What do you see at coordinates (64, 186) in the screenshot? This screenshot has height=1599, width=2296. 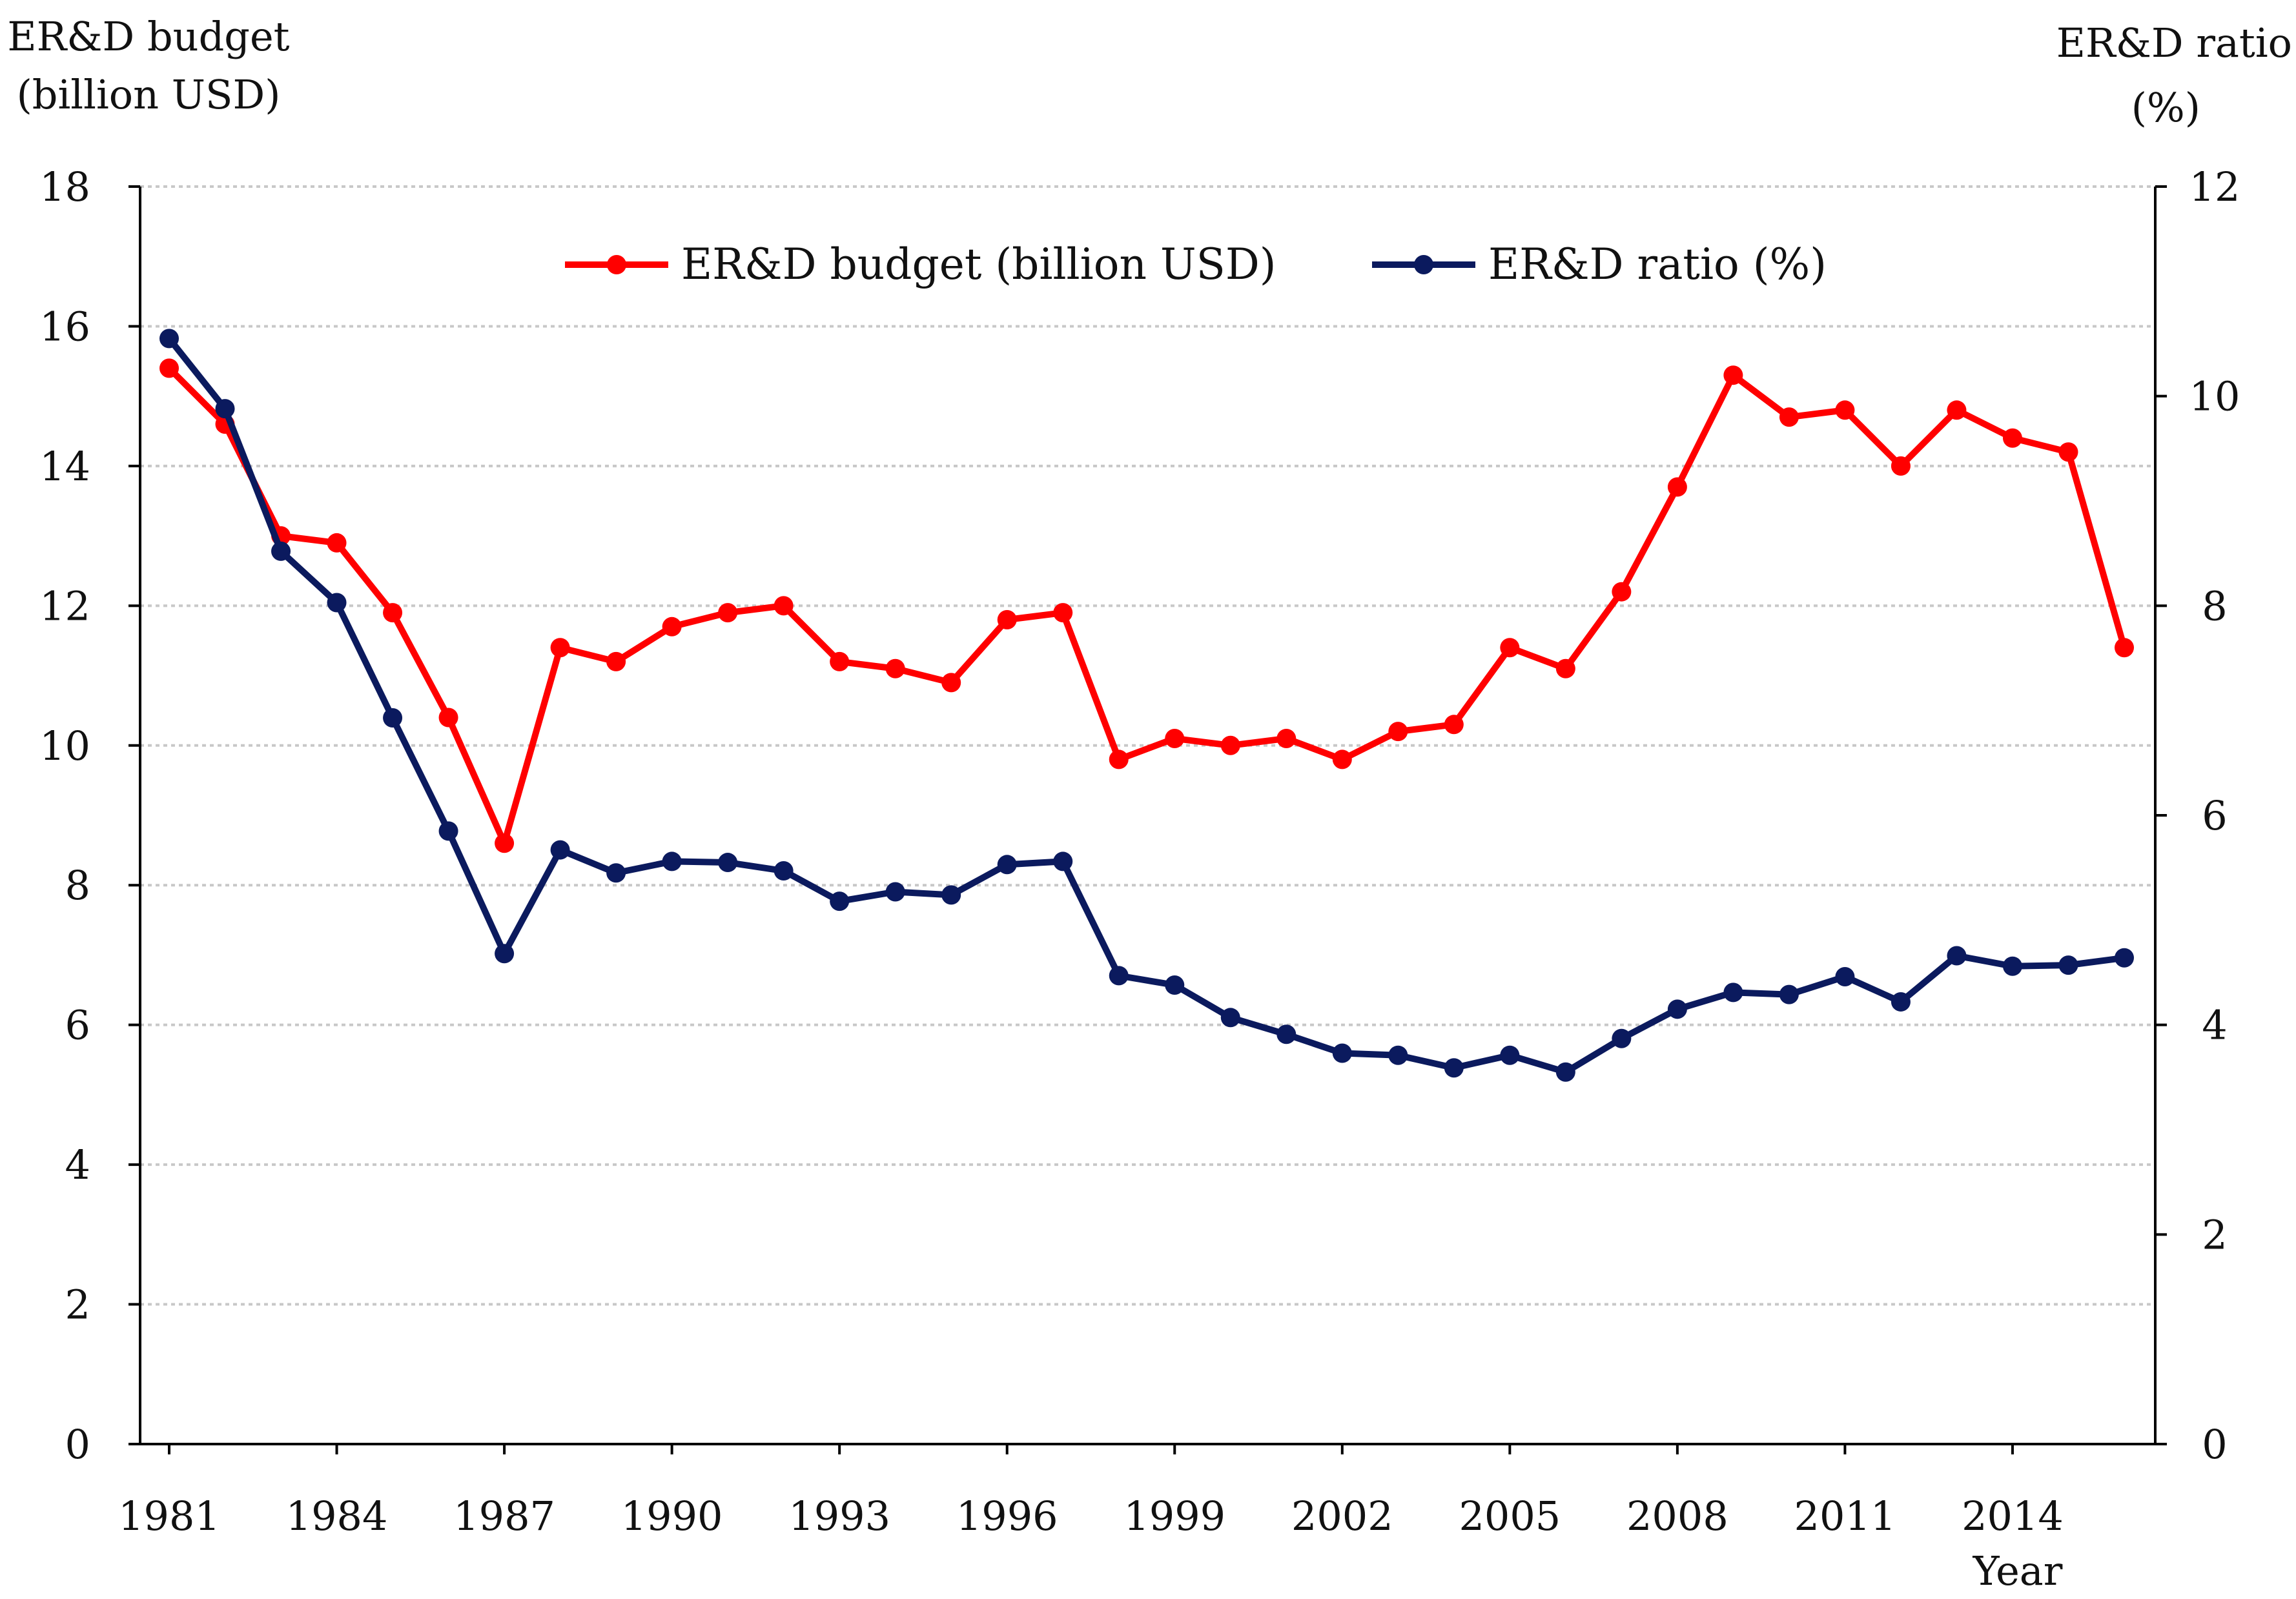 I see `left-tick-label-9: 18` at bounding box center [64, 186].